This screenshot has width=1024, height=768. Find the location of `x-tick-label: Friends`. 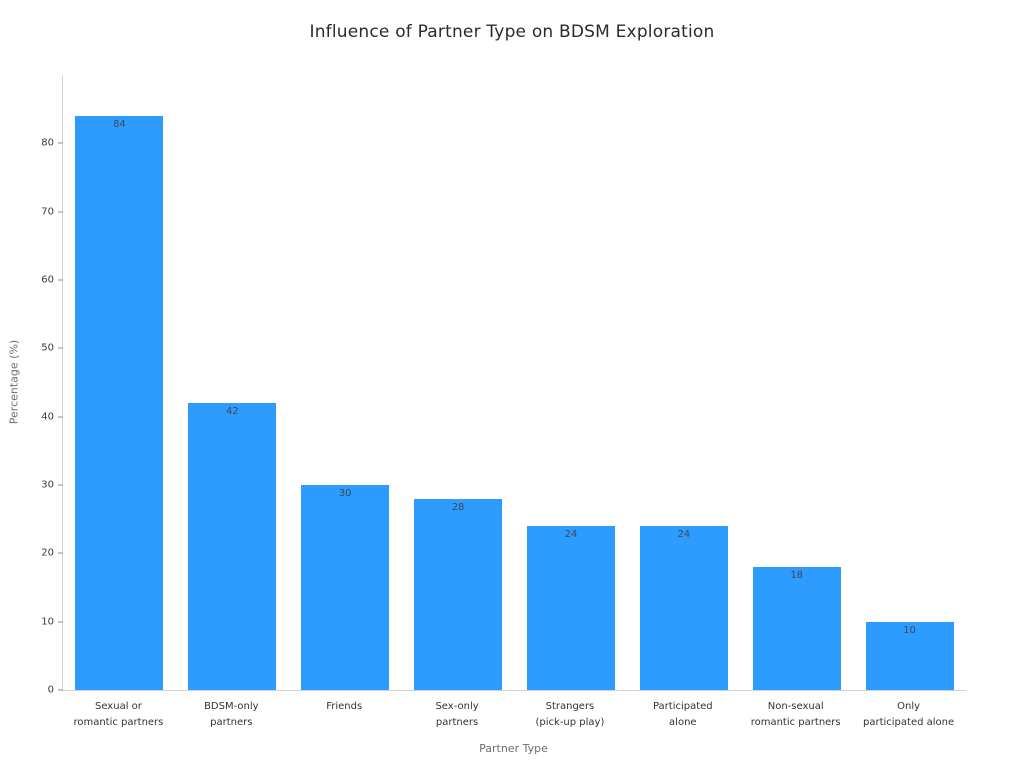

x-tick-label: Friends is located at coordinates (344, 706).